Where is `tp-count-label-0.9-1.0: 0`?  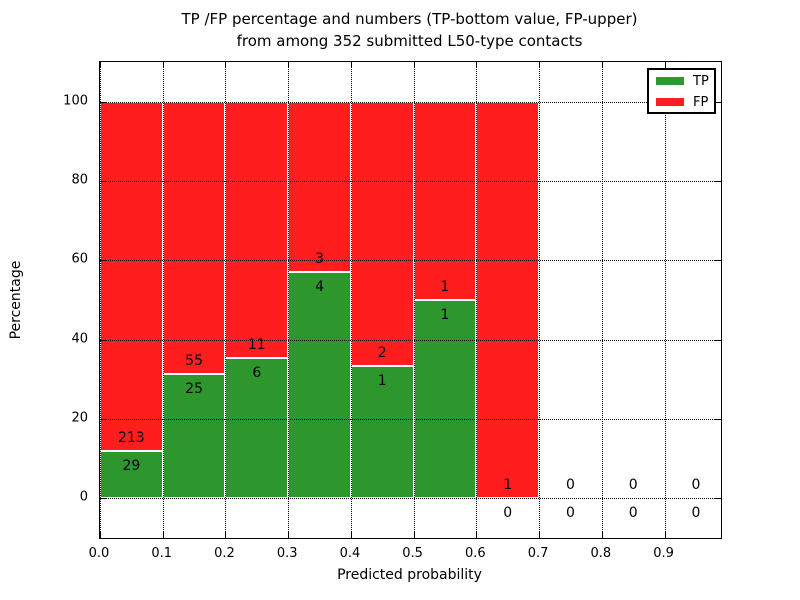 tp-count-label-0.9-1.0: 0 is located at coordinates (696, 513).